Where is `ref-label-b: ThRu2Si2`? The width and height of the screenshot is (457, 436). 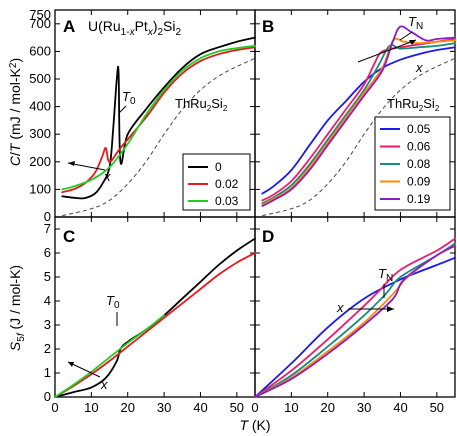
ref-label-b: ThRu2Si2 is located at coordinates (413, 104).